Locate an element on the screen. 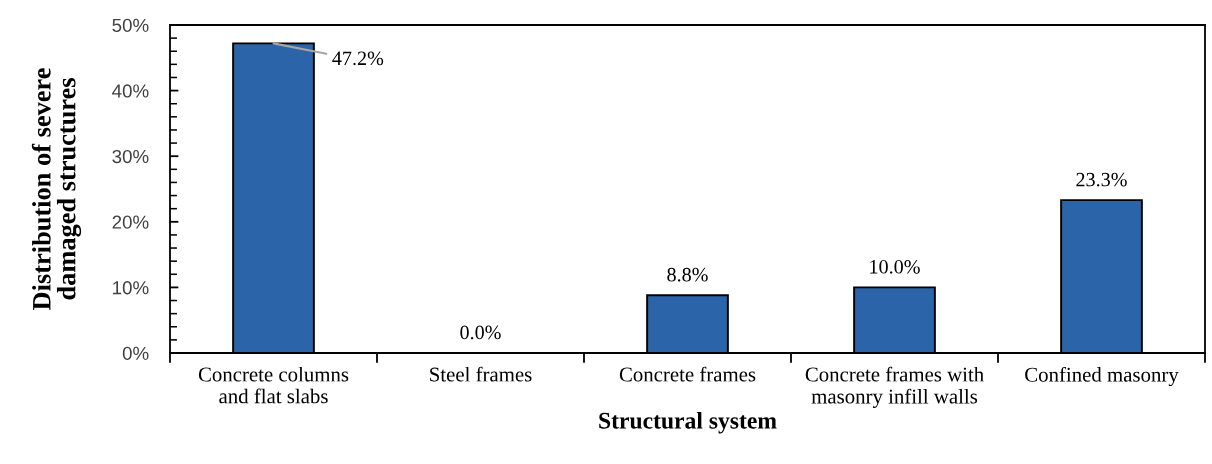  x-tick-label: Concrete frames is located at coordinates (687, 374).